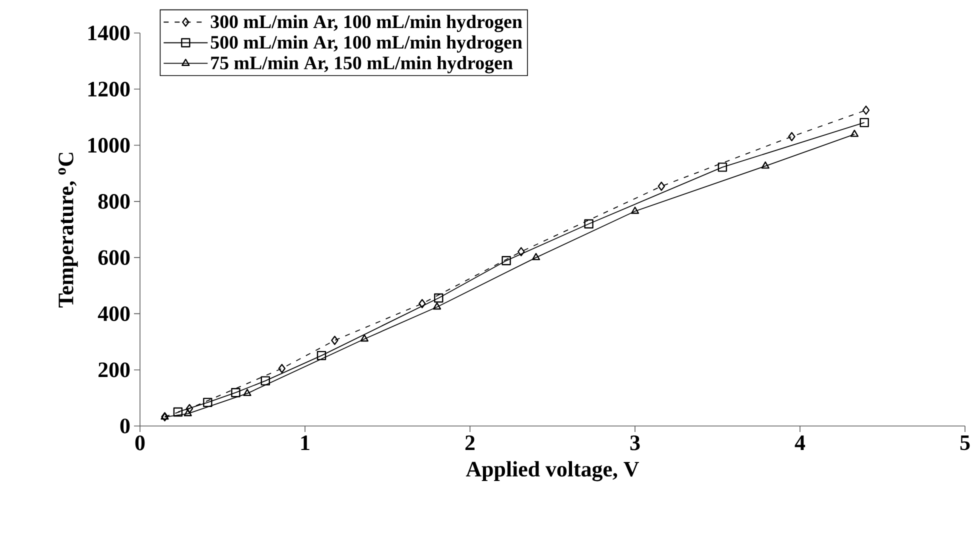  I want to click on x-axis-title: Applied voltage, V, so click(552, 471).